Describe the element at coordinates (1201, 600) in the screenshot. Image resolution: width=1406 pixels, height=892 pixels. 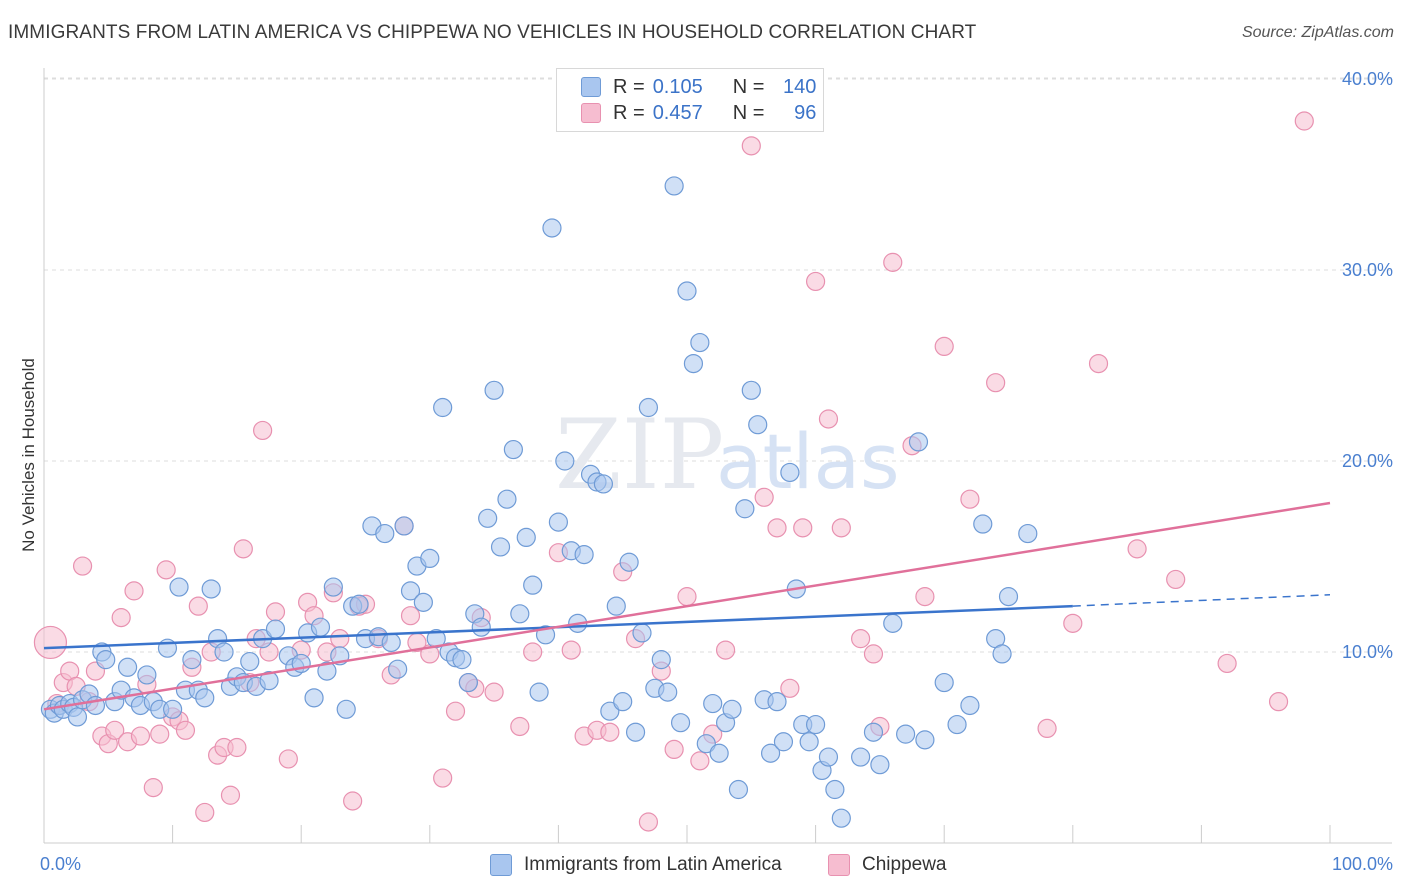
I see `latin-america-trend-extension` at that location.